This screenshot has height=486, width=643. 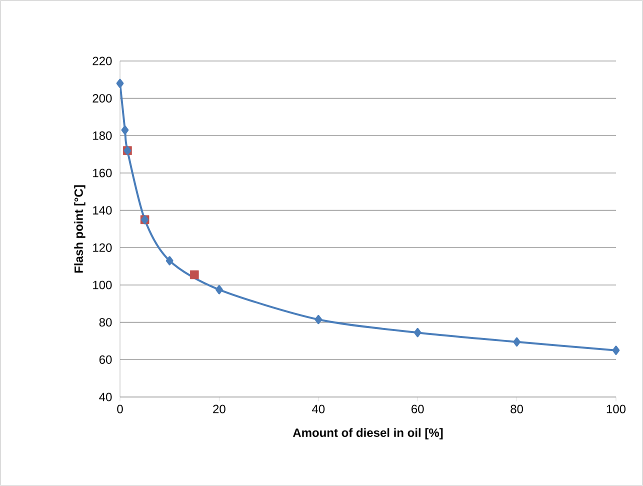 I want to click on x-tick-label: 80, so click(x=517, y=409).